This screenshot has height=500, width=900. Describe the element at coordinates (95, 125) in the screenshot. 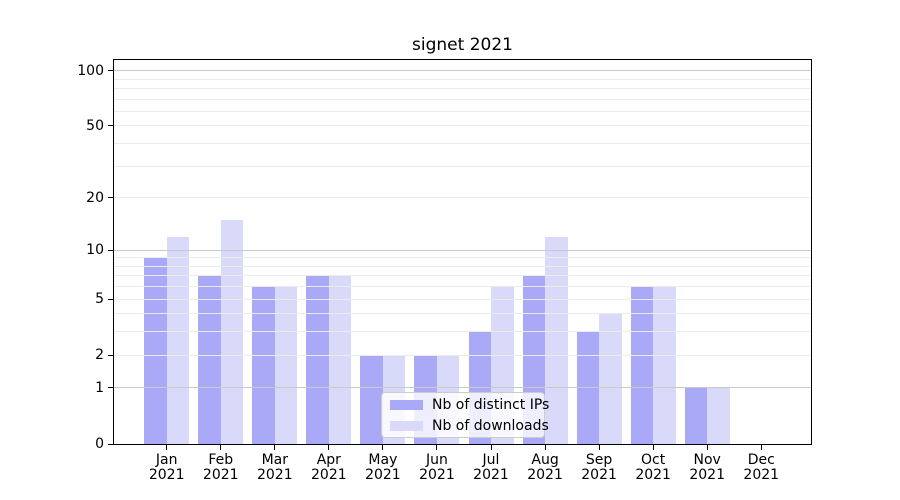

I see `y-tick-label: 50` at that location.